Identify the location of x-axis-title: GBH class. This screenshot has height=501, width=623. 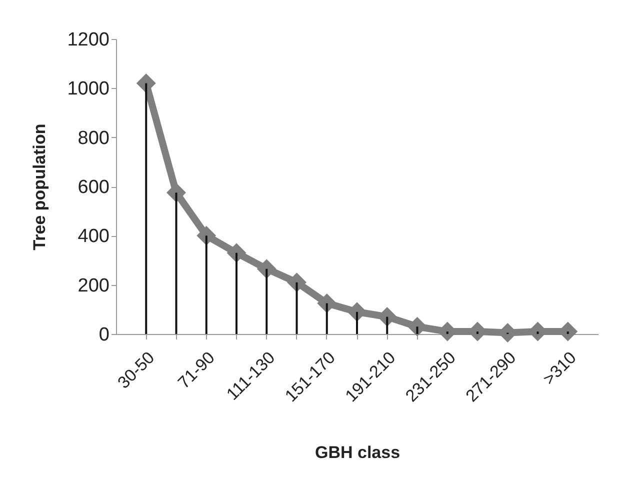
(357, 452).